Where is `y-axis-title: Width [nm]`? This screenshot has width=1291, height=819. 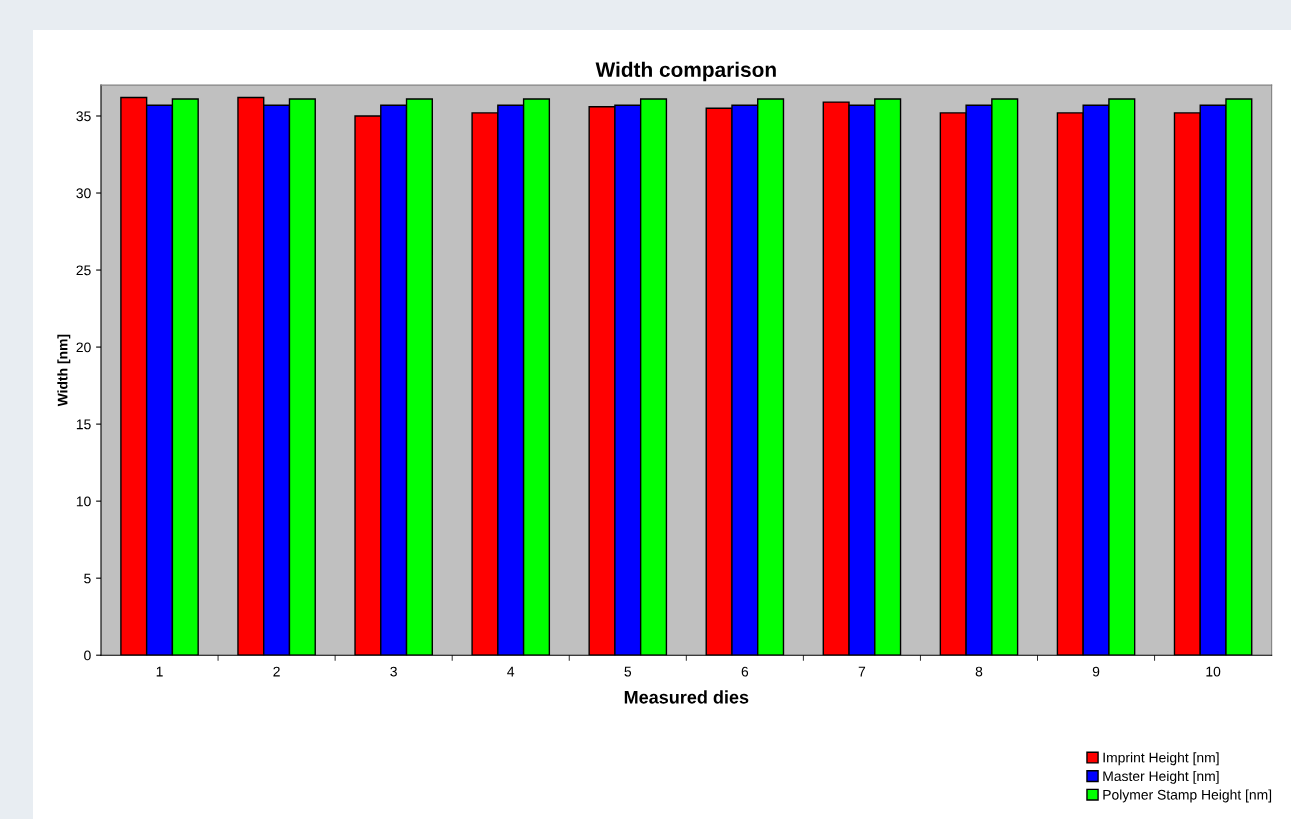 y-axis-title: Width [nm] is located at coordinates (64, 370).